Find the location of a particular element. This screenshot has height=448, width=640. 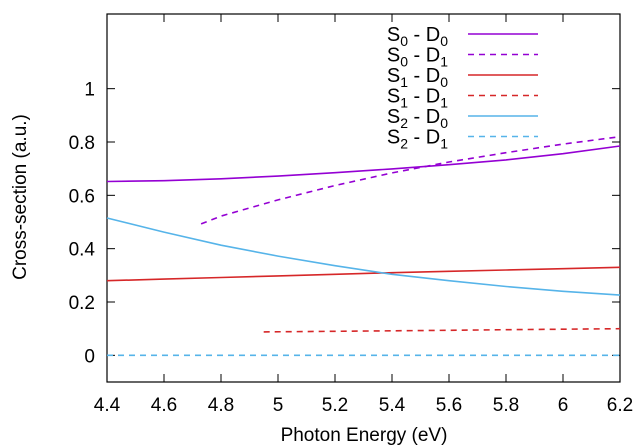

y-axis-label: Cross-section (a.u.) is located at coordinates (20, 197).